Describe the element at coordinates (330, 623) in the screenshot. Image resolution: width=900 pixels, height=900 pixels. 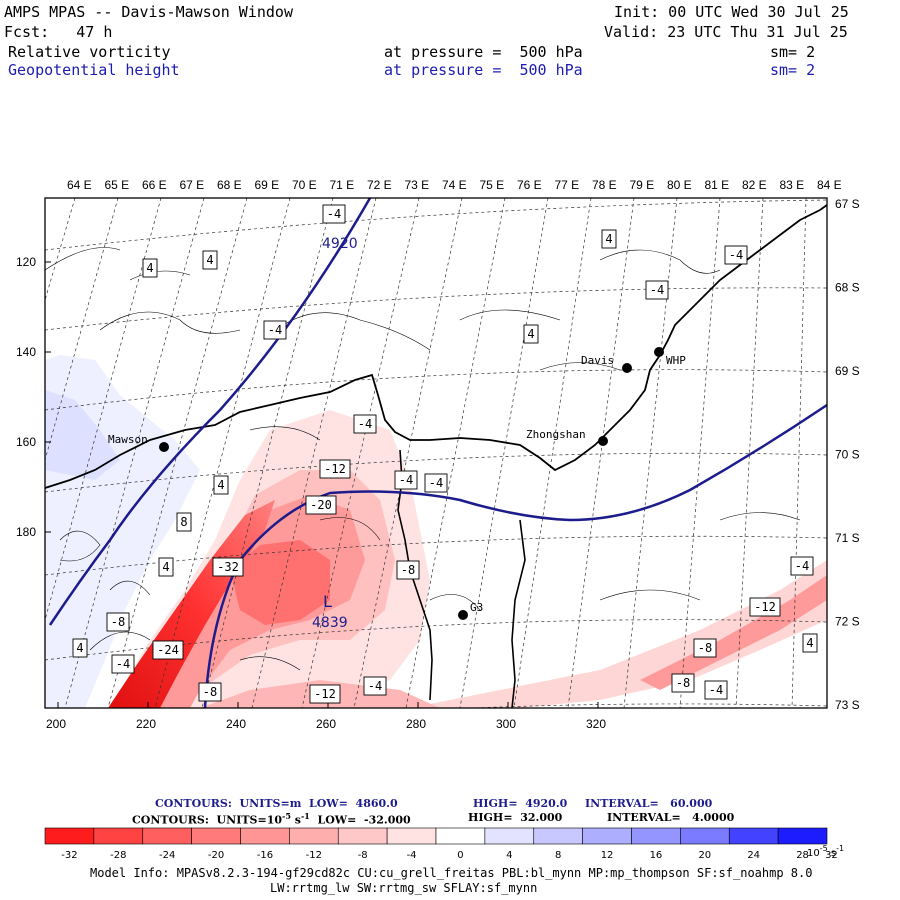
I see `low-center-value: 4839` at that location.